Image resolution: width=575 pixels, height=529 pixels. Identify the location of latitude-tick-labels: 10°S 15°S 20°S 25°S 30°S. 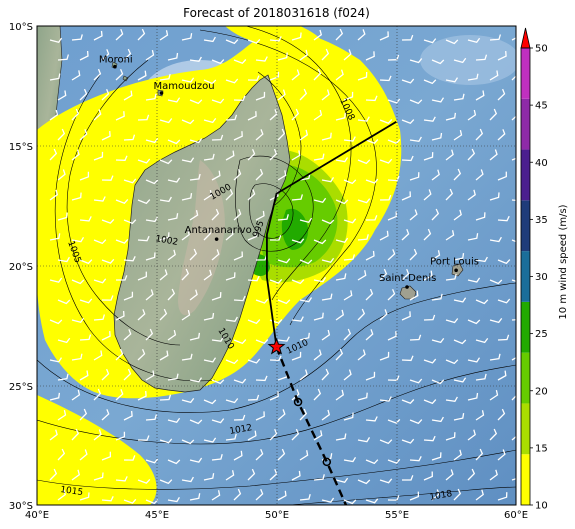
(21, 267).